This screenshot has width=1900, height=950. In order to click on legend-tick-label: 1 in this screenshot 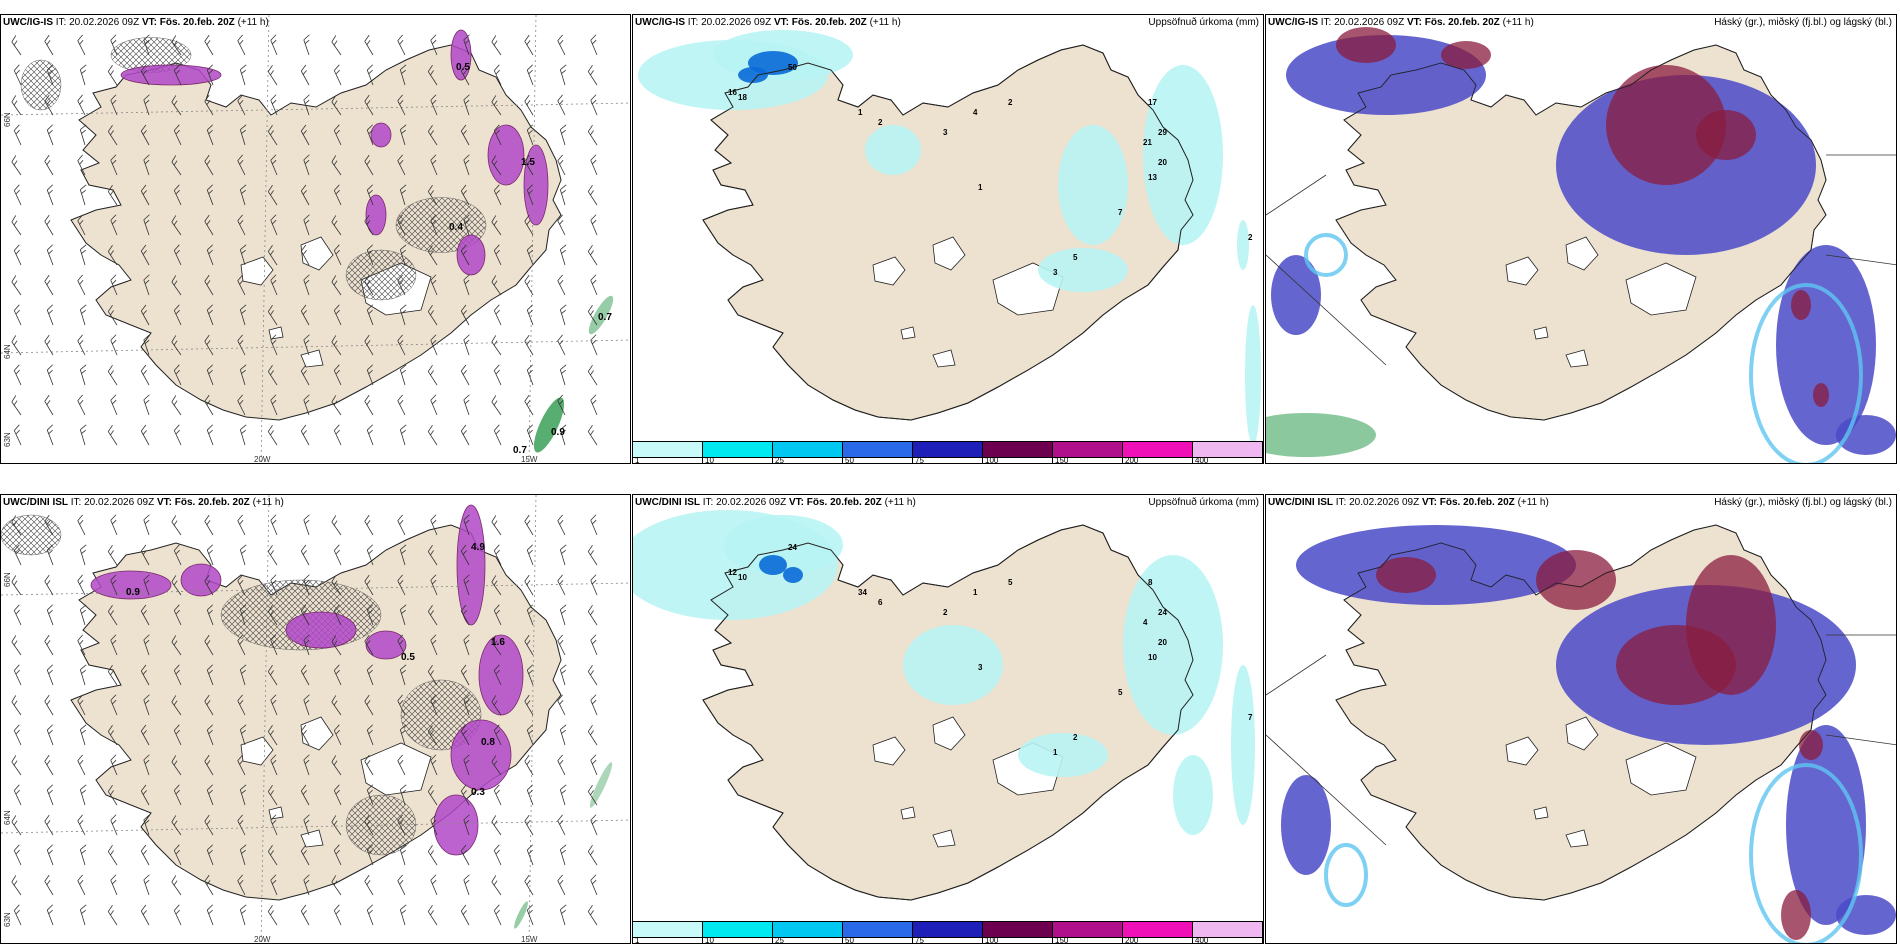, I will do `click(637, 460)`.